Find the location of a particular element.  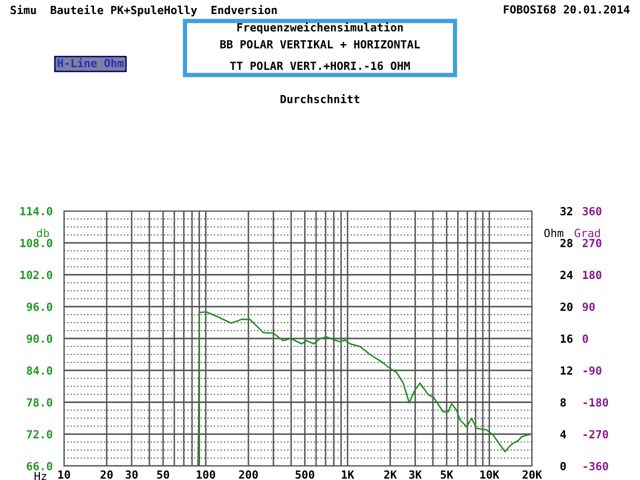

y-tick-label: 72.0 is located at coordinates (39, 434).